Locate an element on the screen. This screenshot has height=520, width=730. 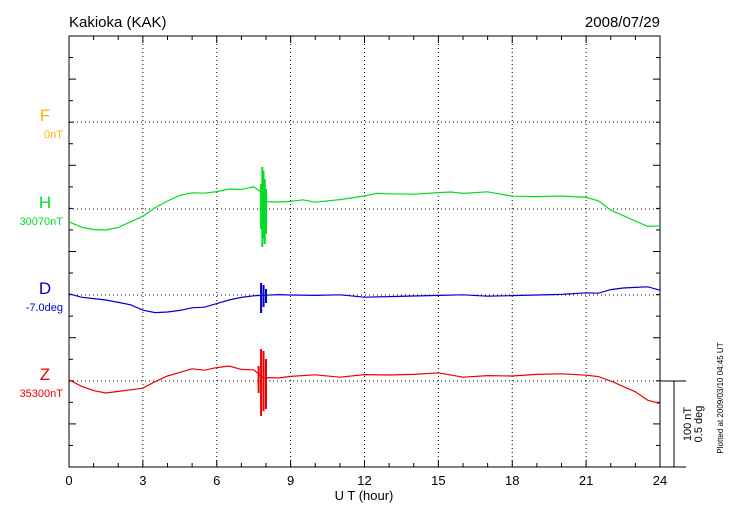
chart-title: Kakioka (KAK) is located at coordinates (118, 22).